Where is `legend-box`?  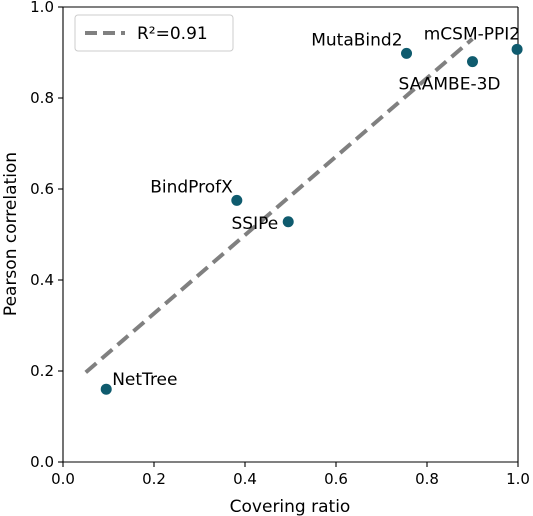
legend-box is located at coordinates (154, 33).